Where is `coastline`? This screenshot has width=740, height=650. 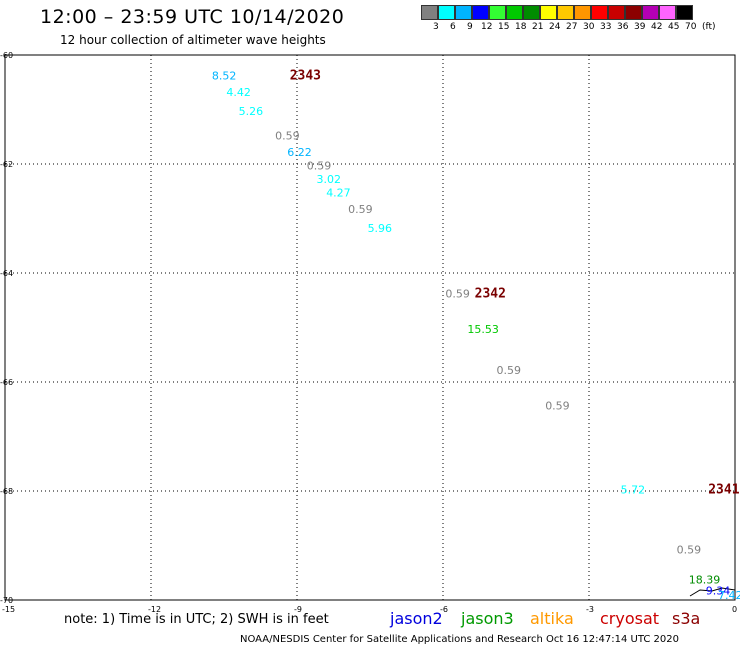 coastline is located at coordinates (712, 592).